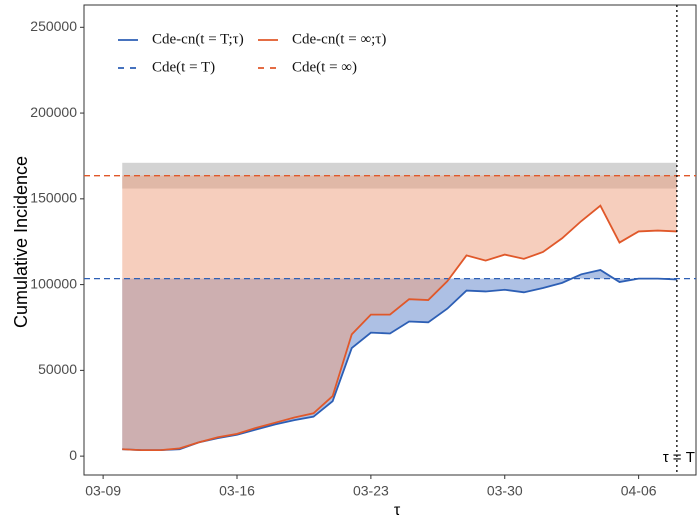 The height and width of the screenshot is (520, 697). What do you see at coordinates (53, 198) in the screenshot?
I see `y-tick-label: 150000` at bounding box center [53, 198].